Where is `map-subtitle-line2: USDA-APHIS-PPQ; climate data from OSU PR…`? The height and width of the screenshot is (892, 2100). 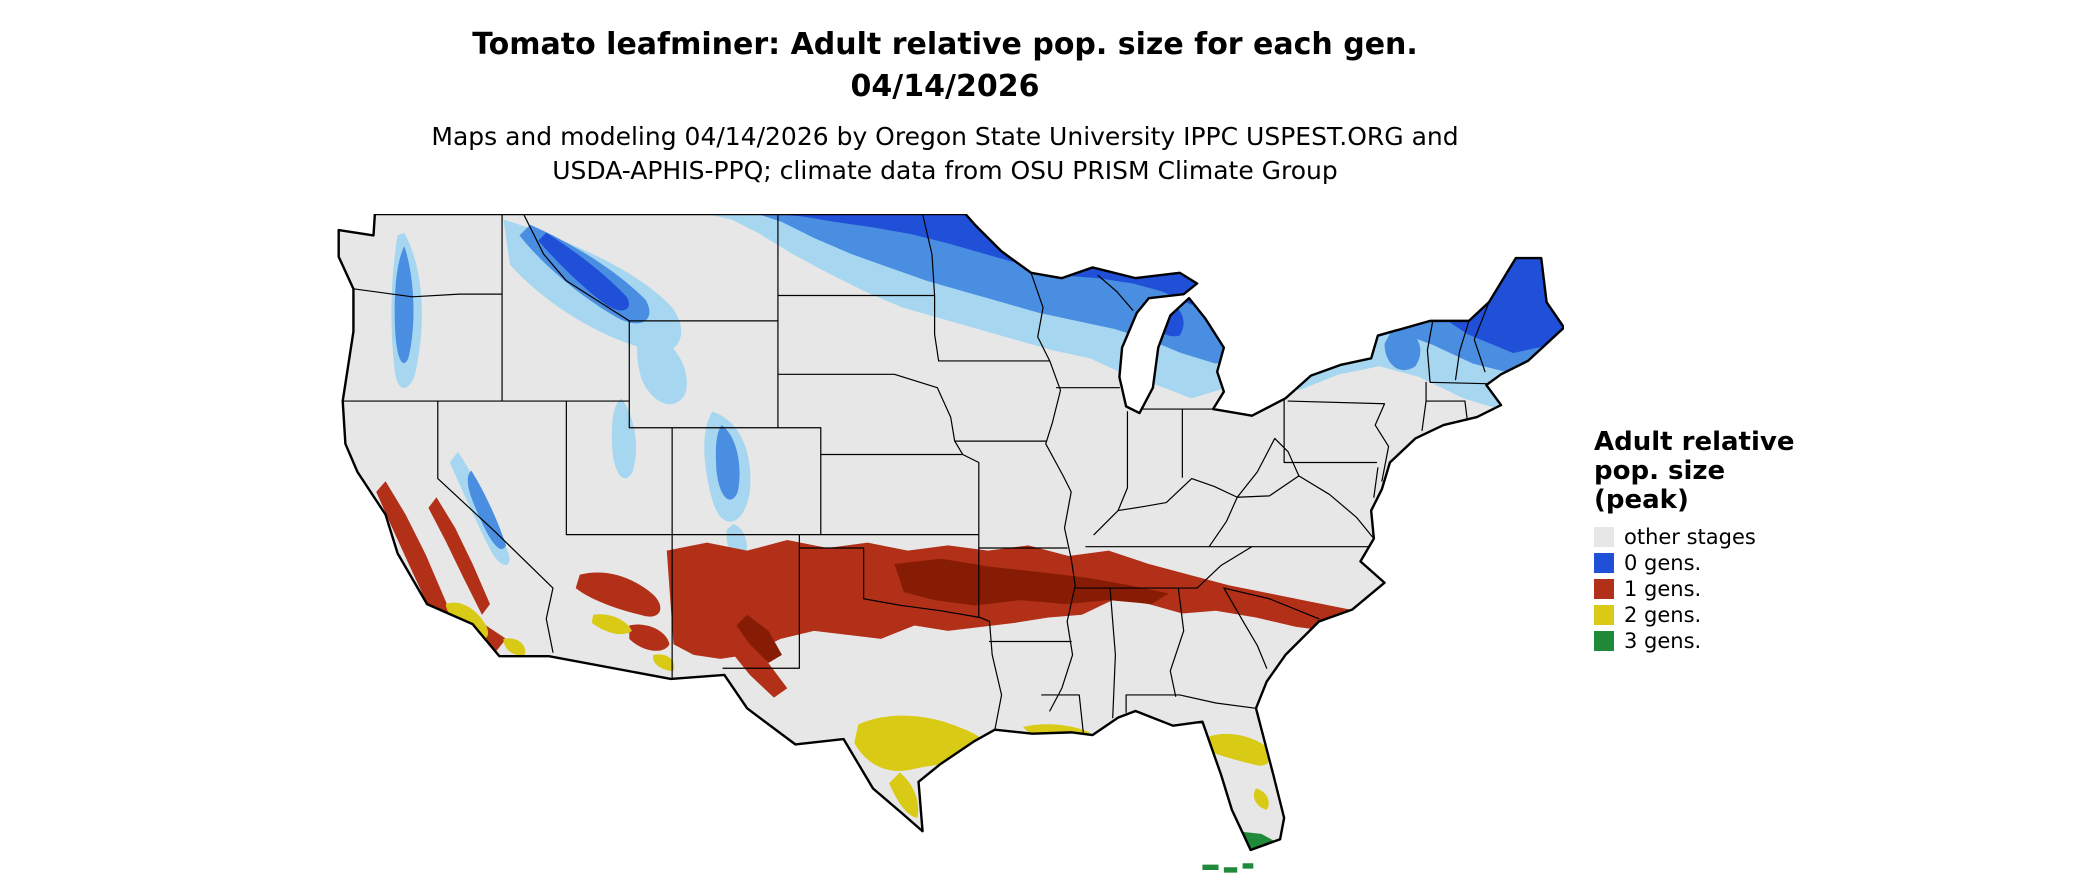
map-subtitle-line2: USDA-APHIS-PPQ; climate data from OSU PR… is located at coordinates (945, 170).